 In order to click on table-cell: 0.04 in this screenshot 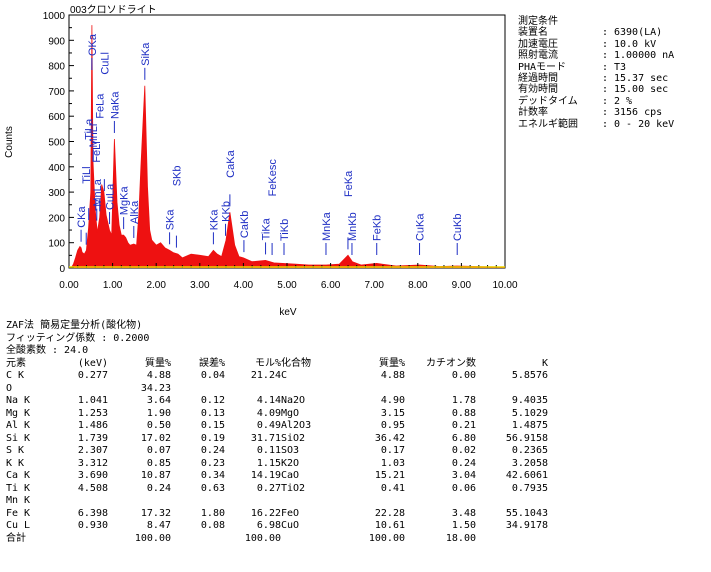, I will do `click(212, 375)`.